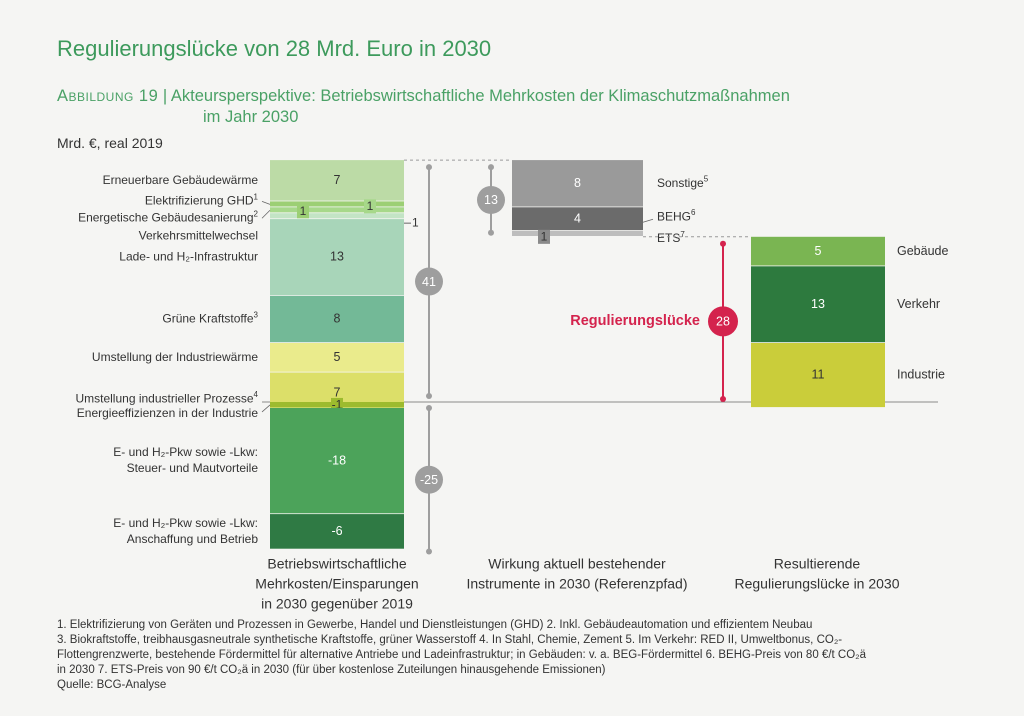 The image size is (1024, 716). Describe the element at coordinates (676, 216) in the screenshot. I see `category-label: BEHG6` at that location.